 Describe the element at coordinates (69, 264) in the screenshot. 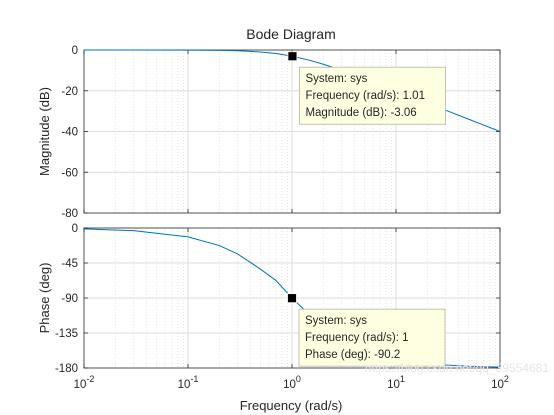

I see `phase-y-tick-label: -45` at that location.